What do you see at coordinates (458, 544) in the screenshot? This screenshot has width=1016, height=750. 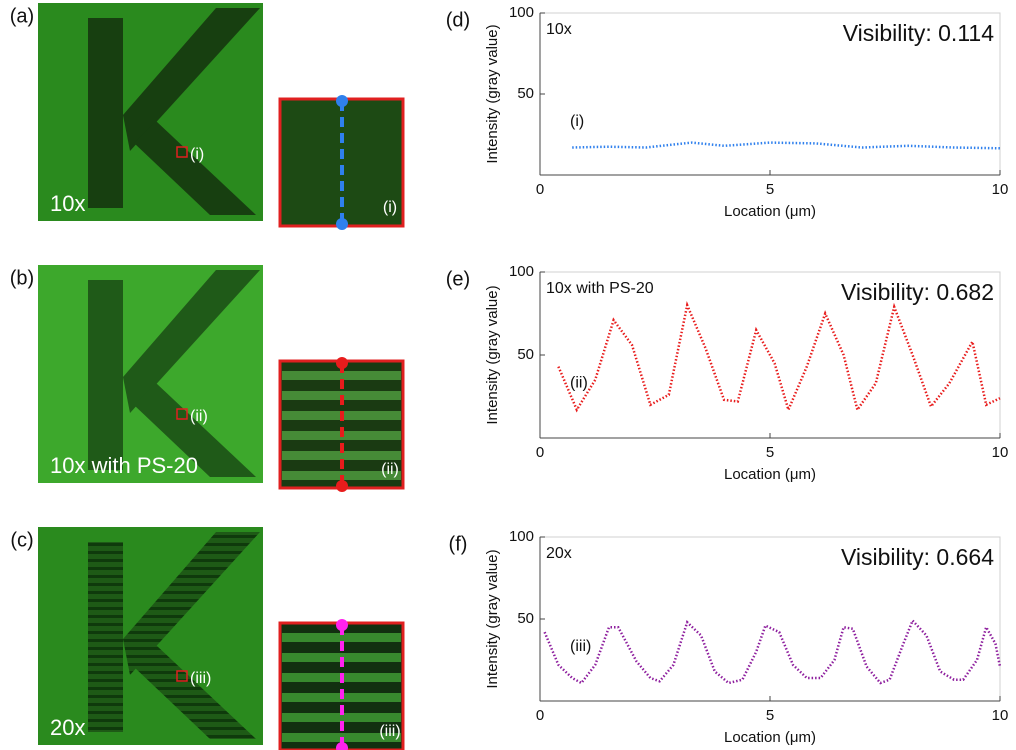 I see `panel-label: (f)` at bounding box center [458, 544].